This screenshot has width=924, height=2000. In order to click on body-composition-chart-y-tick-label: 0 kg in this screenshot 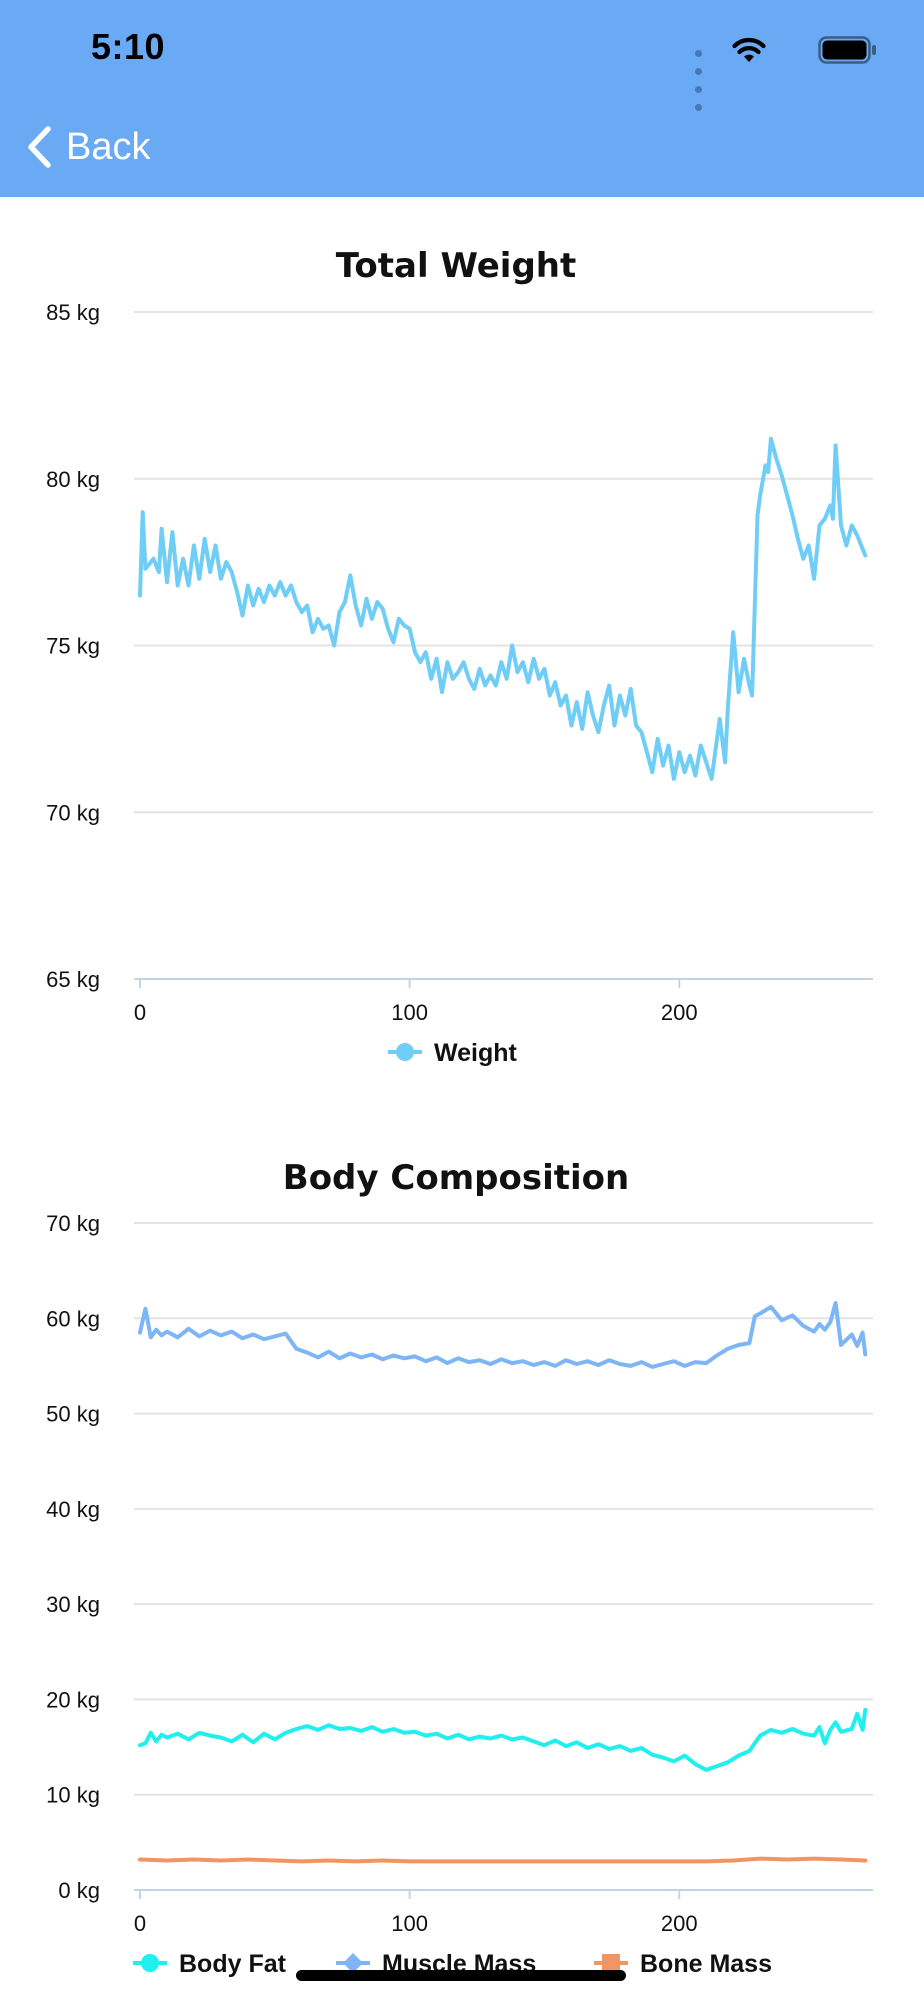, I will do `click(79, 1890)`.